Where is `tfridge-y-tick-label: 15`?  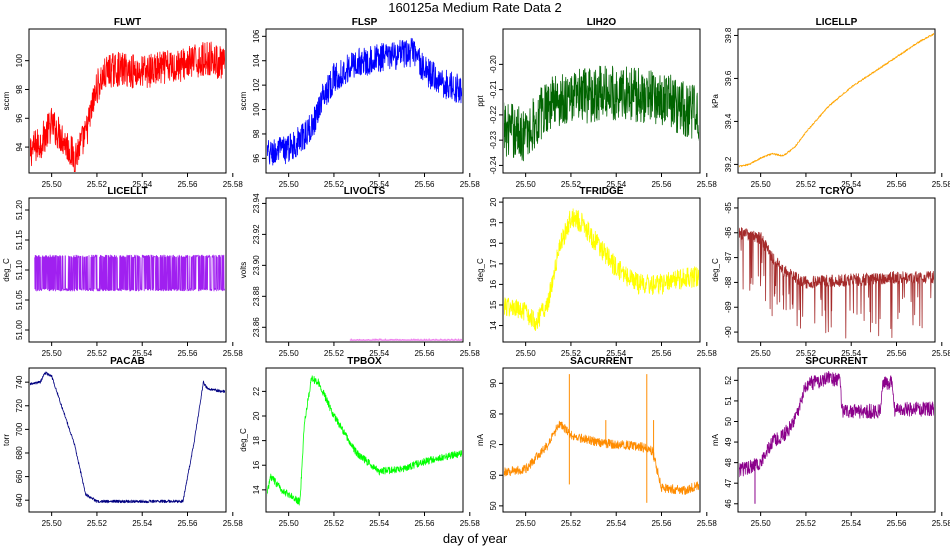
tfridge-y-tick-label: 15 is located at coordinates (493, 304).